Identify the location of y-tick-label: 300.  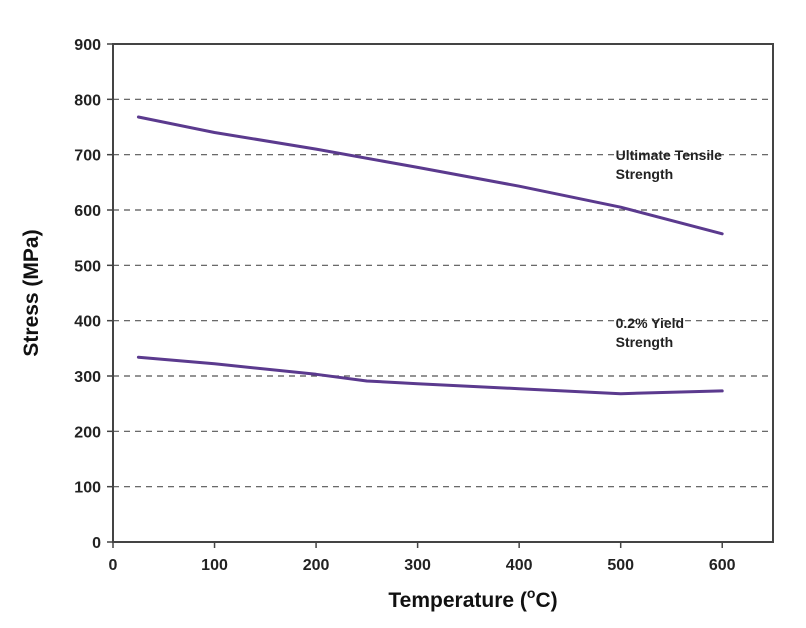
(87, 377).